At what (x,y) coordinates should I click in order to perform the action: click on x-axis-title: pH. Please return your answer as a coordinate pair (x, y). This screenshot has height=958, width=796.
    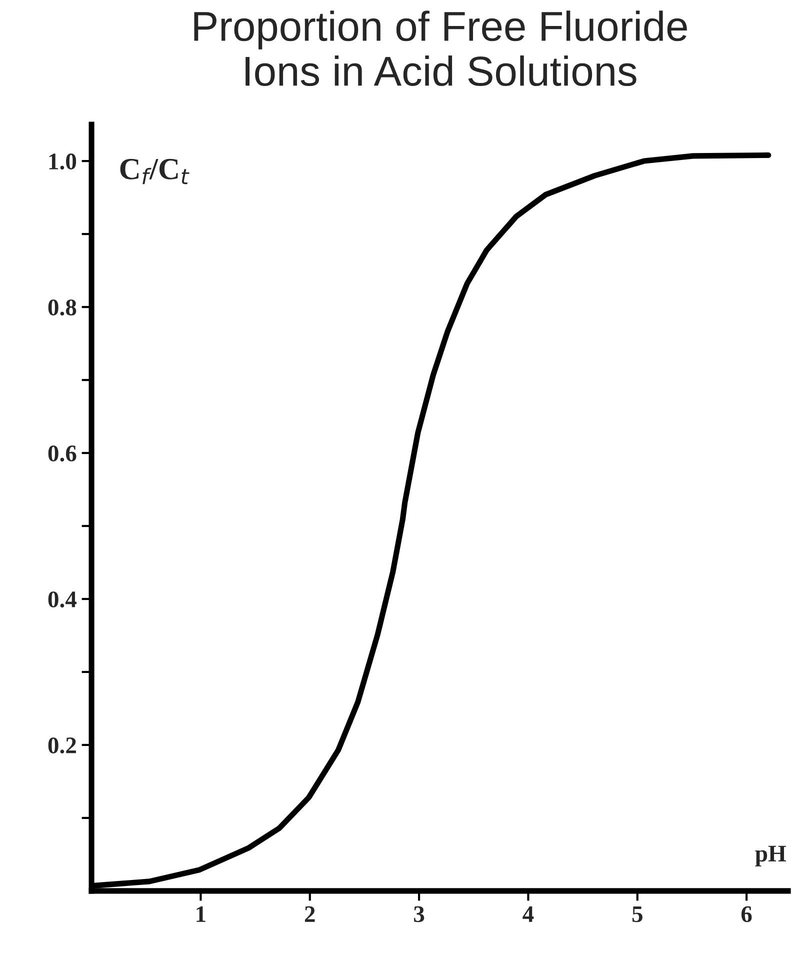
    Looking at the image, I should click on (770, 856).